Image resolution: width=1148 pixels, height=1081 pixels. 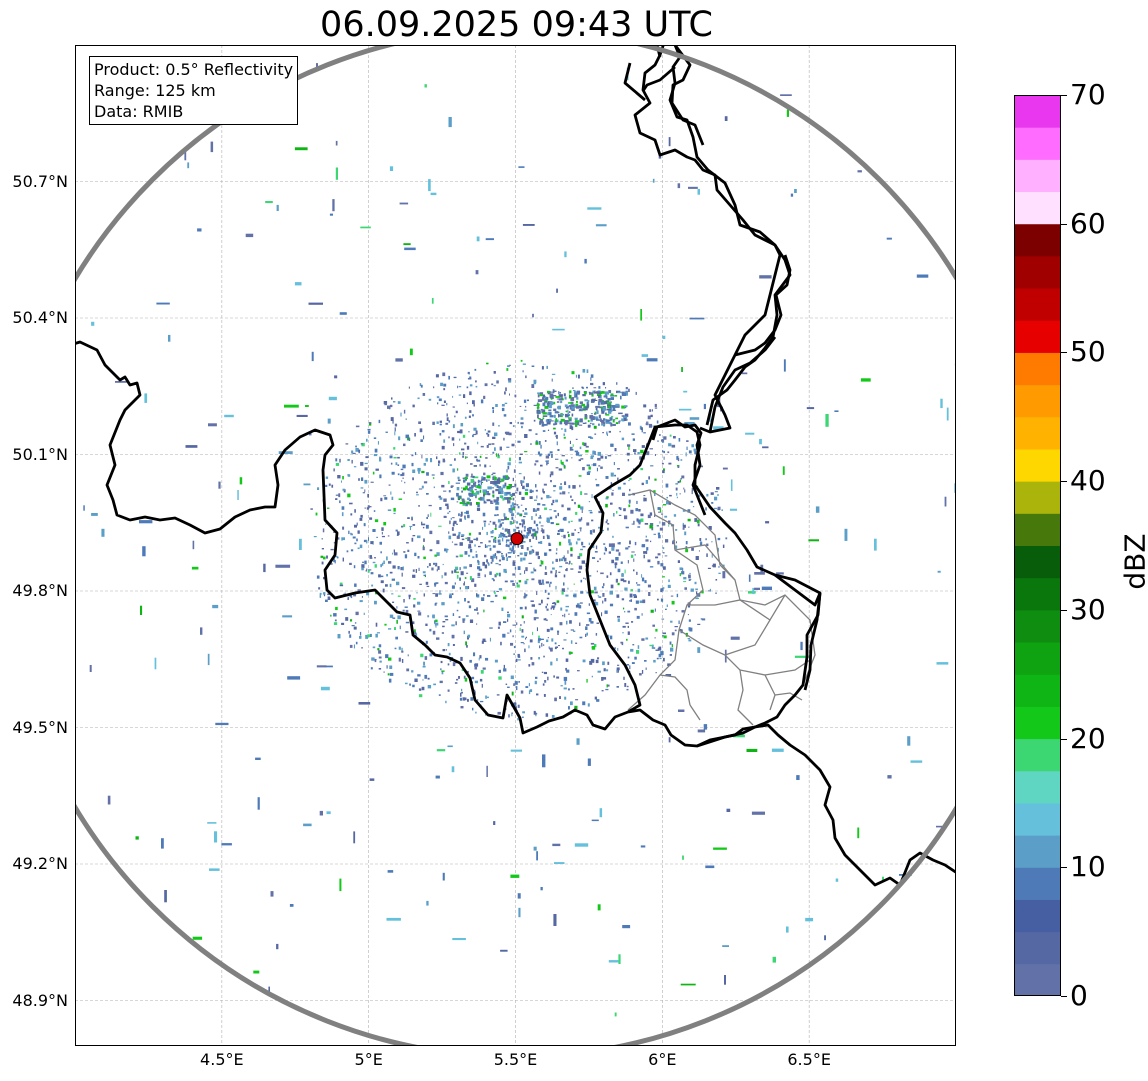 What do you see at coordinates (1079, 995) in the screenshot?
I see `colorbar-tick-label: 0` at bounding box center [1079, 995].